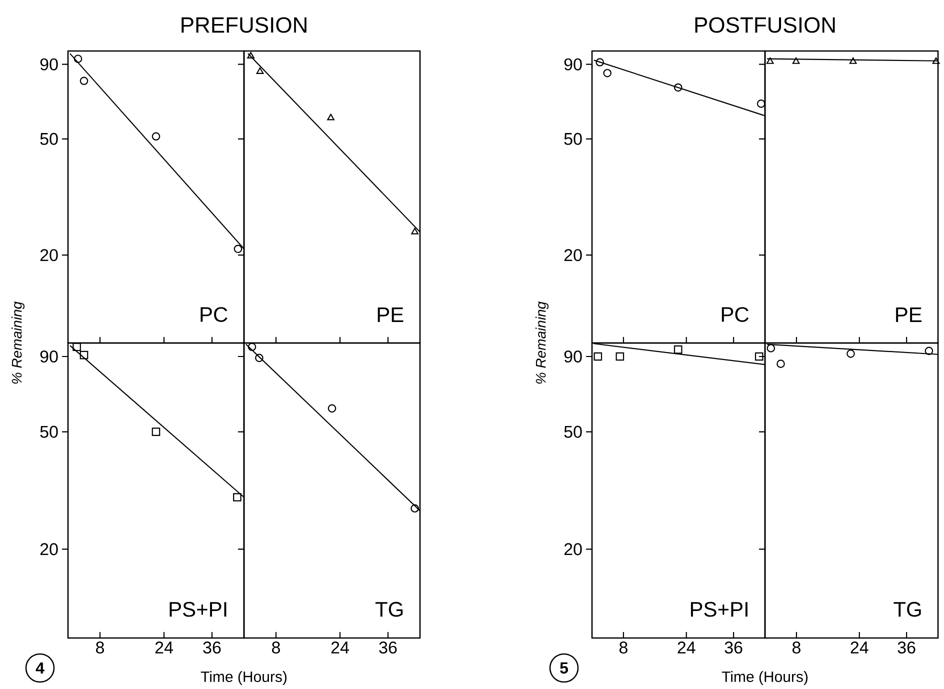  I want to click on text: 4, so click(40, 668).